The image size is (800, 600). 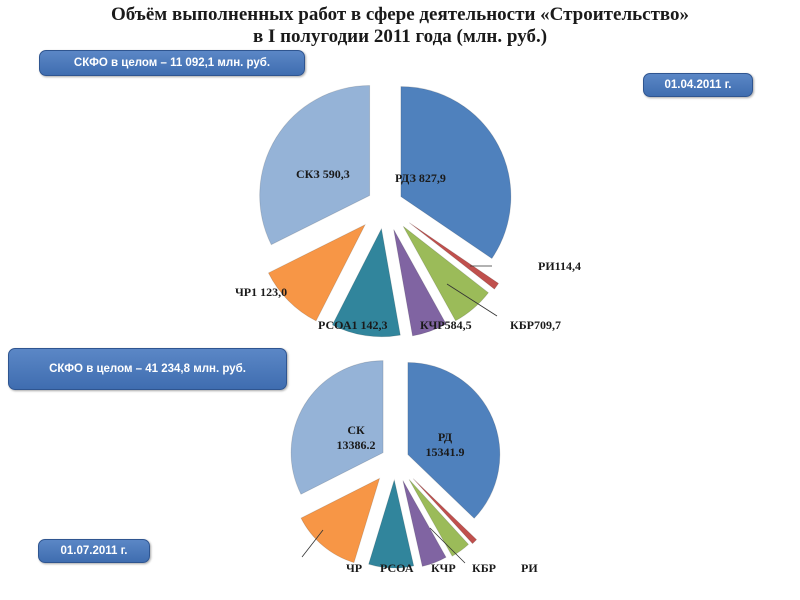 I want to click on pie-1-slice-sk, so click(x=315, y=165).